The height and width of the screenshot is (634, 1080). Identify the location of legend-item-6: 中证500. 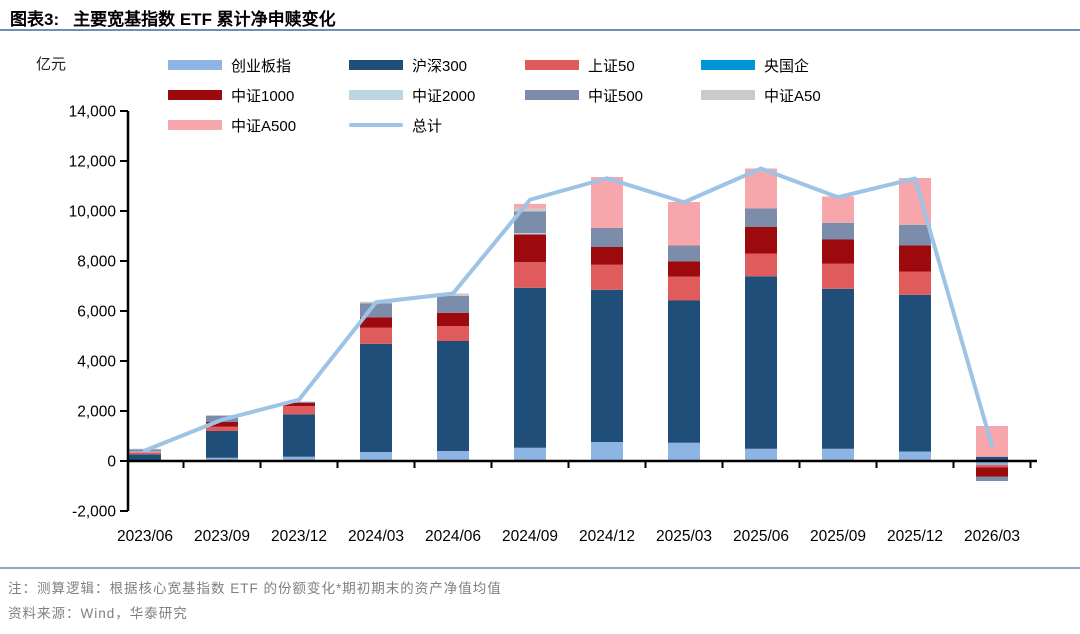
(613, 95).